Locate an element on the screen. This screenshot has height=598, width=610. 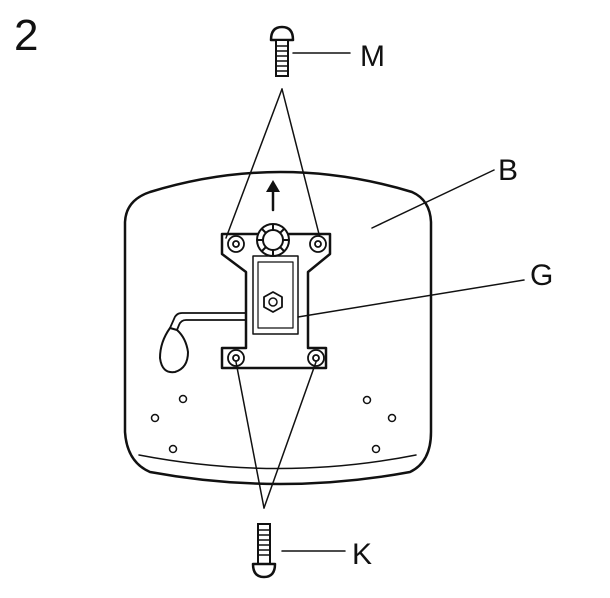
step-number: 2 is located at coordinates (26, 35).